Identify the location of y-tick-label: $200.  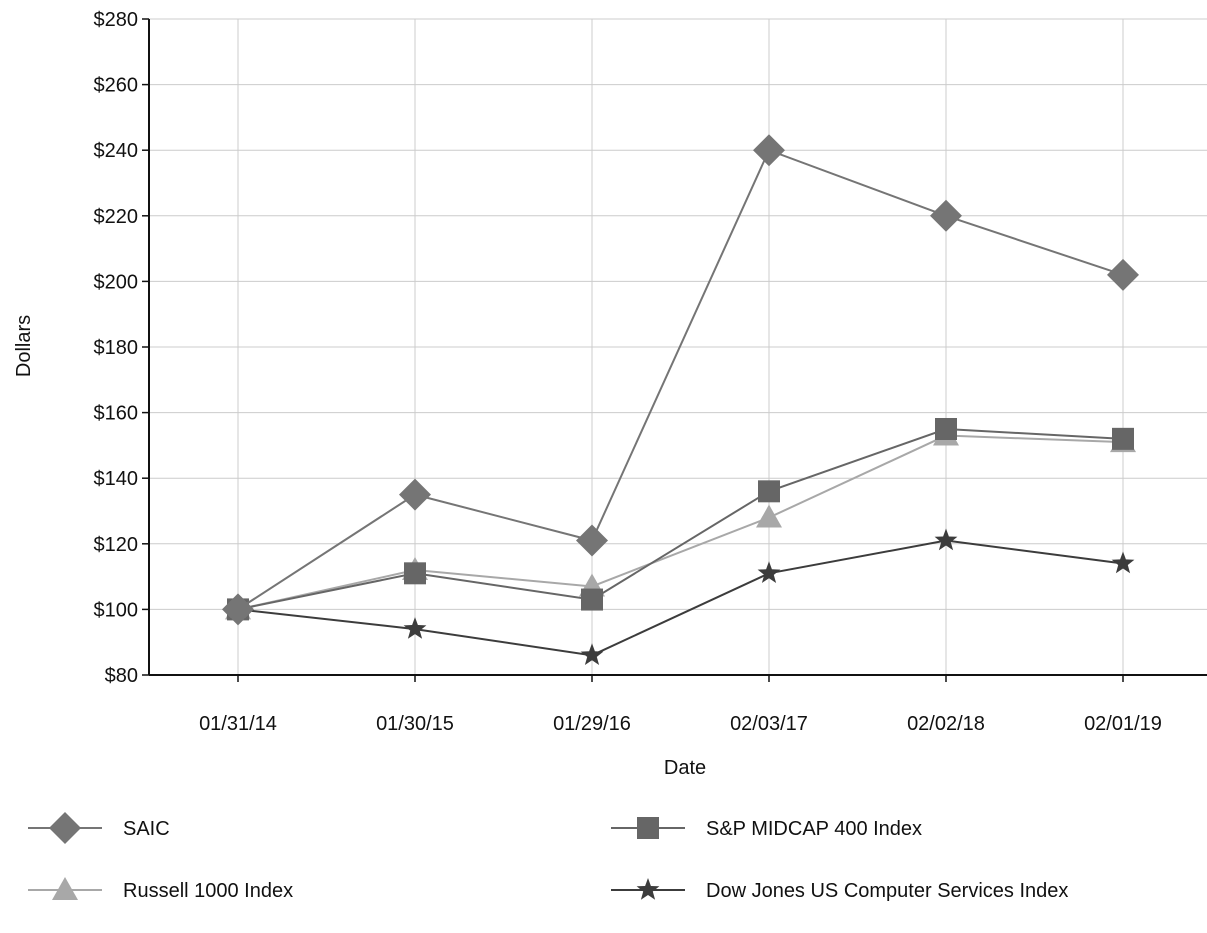
(116, 282).